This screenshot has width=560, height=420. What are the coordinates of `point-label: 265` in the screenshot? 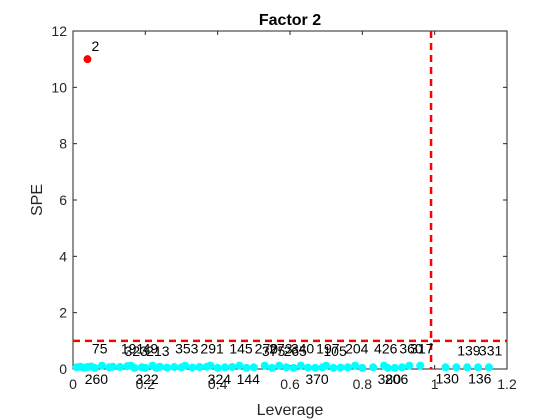 It's located at (296, 351).